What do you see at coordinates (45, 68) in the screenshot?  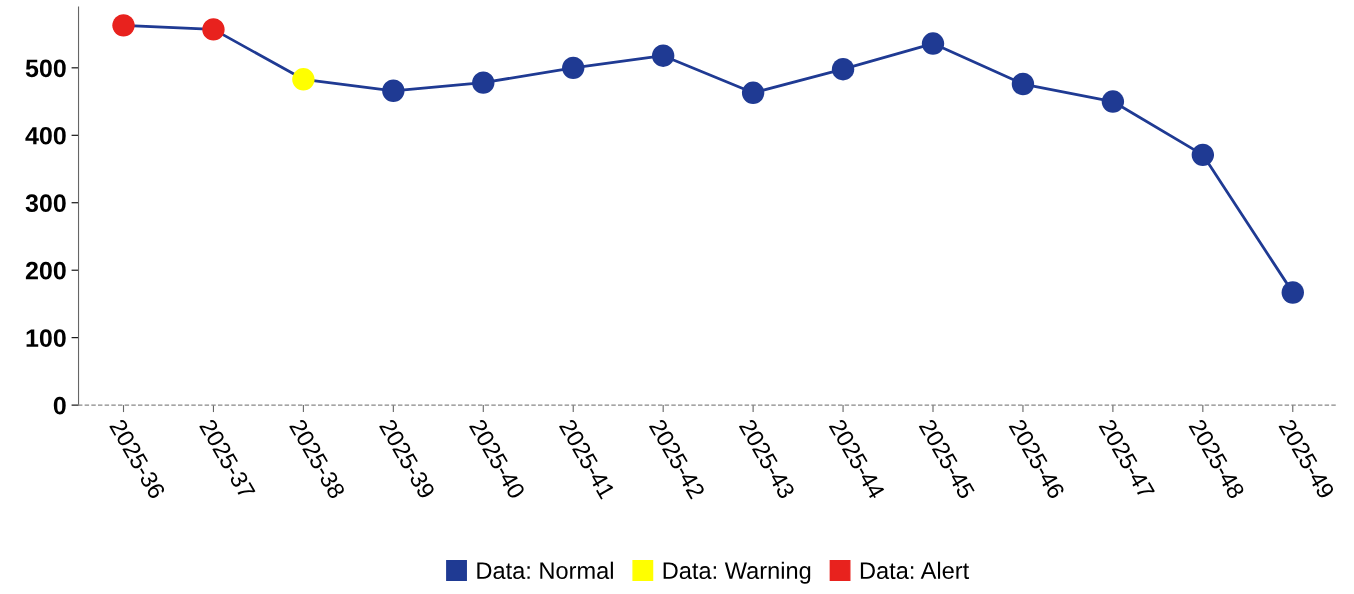 I see `y-tick-label: 500` at bounding box center [45, 68].